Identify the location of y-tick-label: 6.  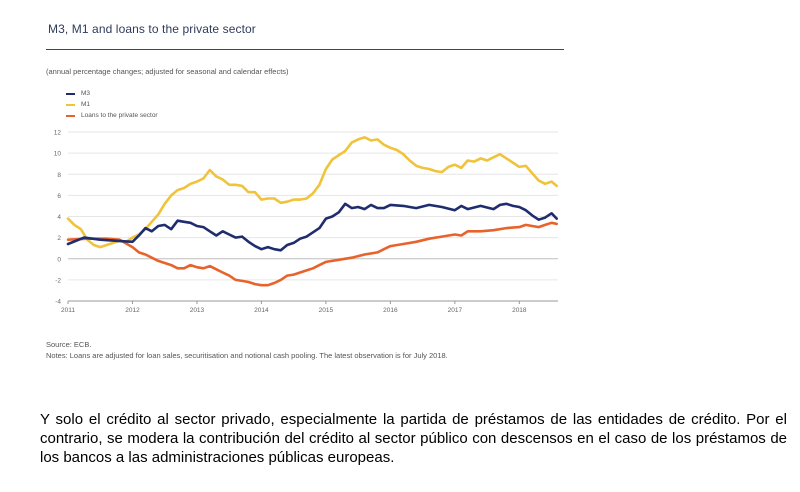
(59, 196).